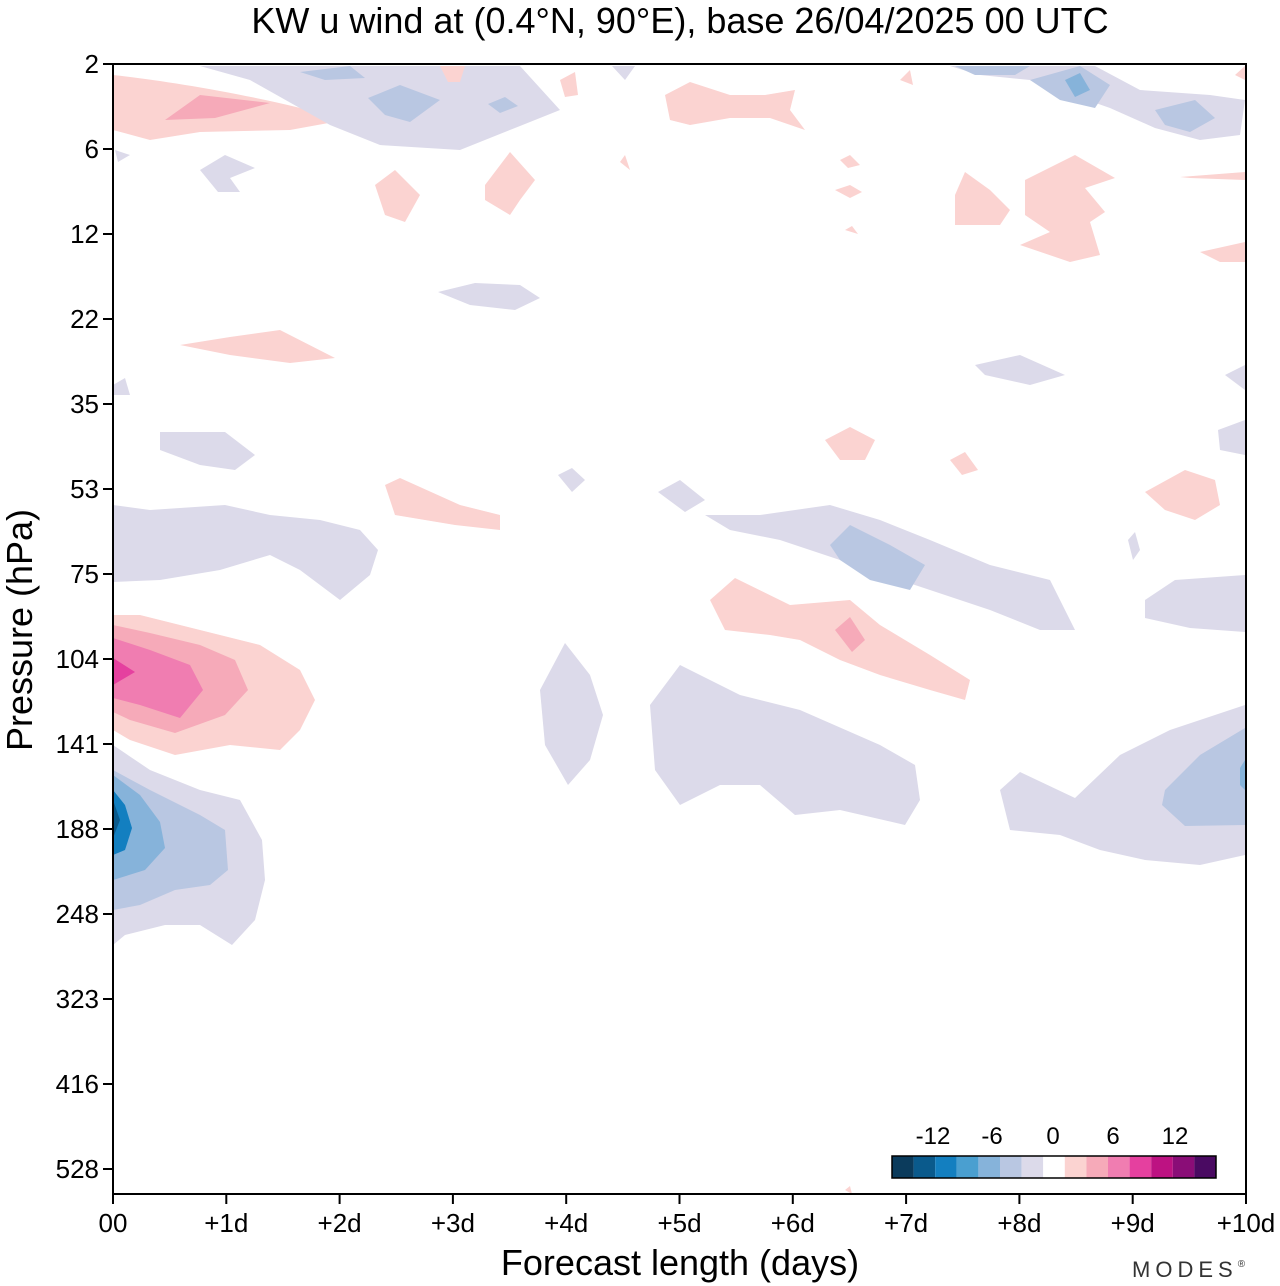  I want to click on x-tick-label: +1d, so click(226, 1223).